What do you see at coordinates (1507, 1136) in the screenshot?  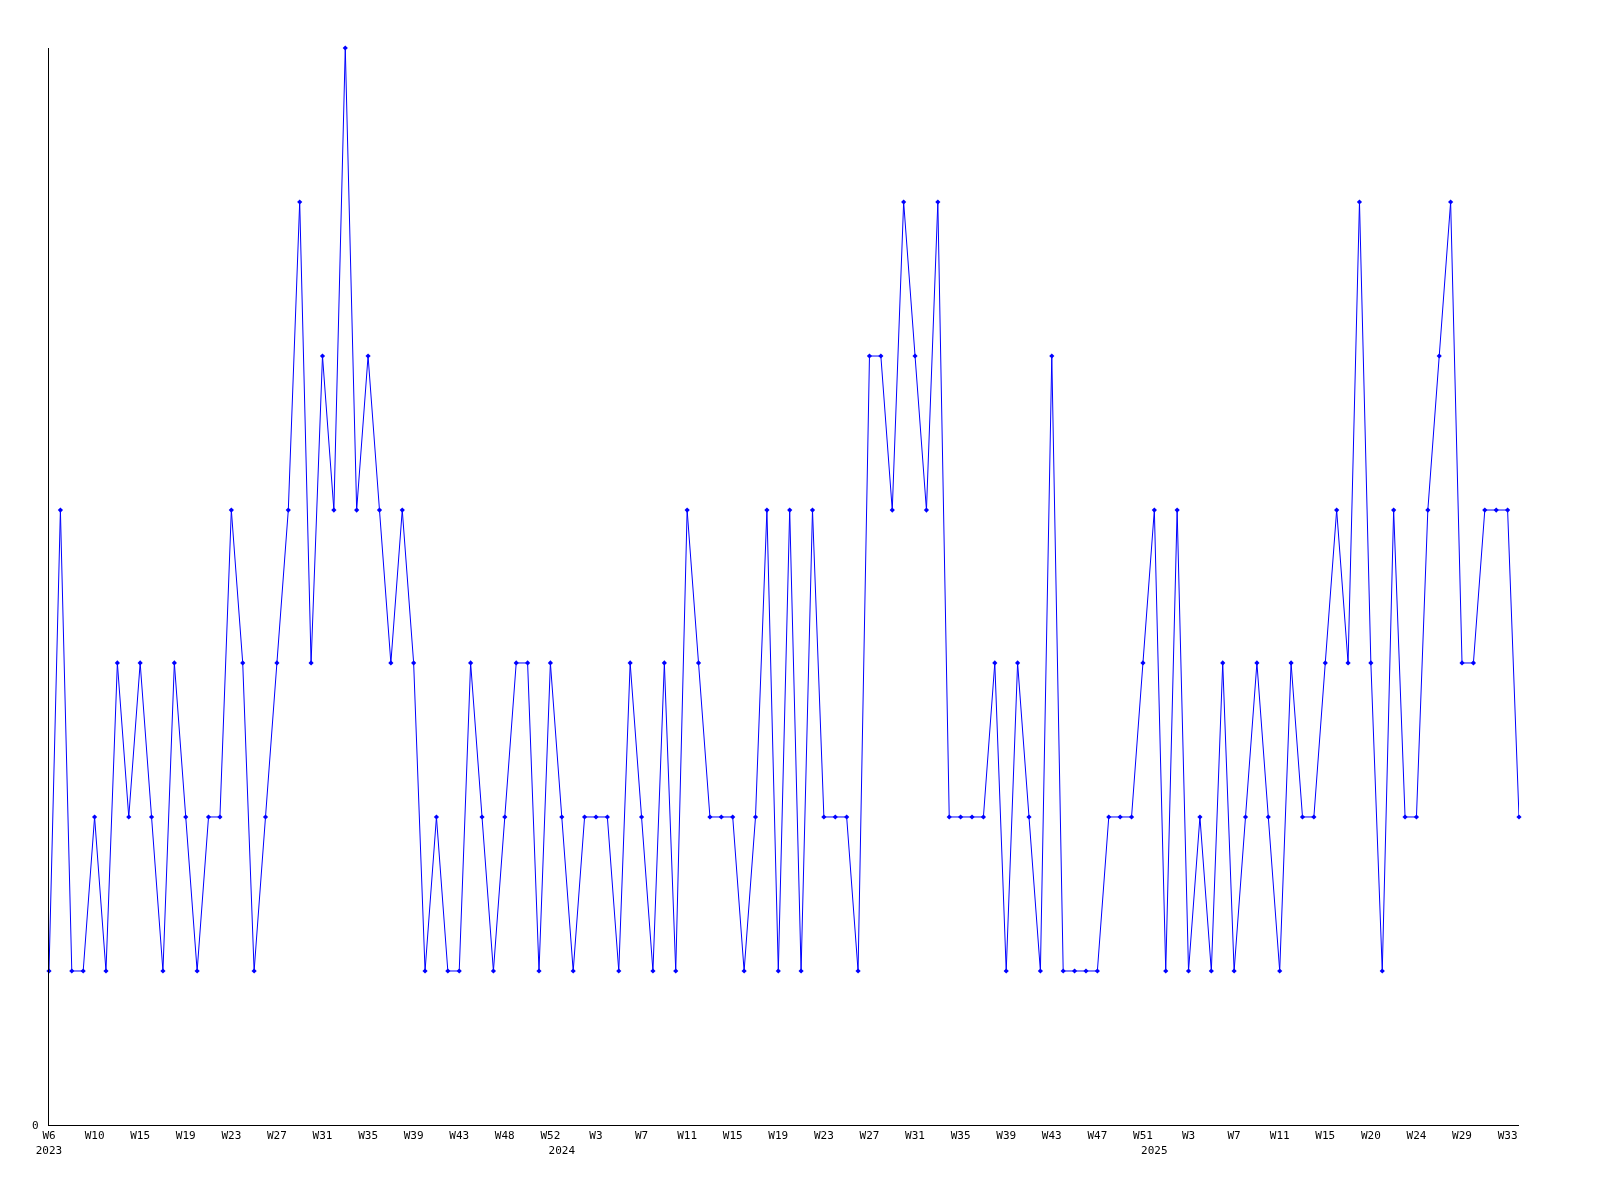 I see `x-tick-label: W33` at bounding box center [1507, 1136].